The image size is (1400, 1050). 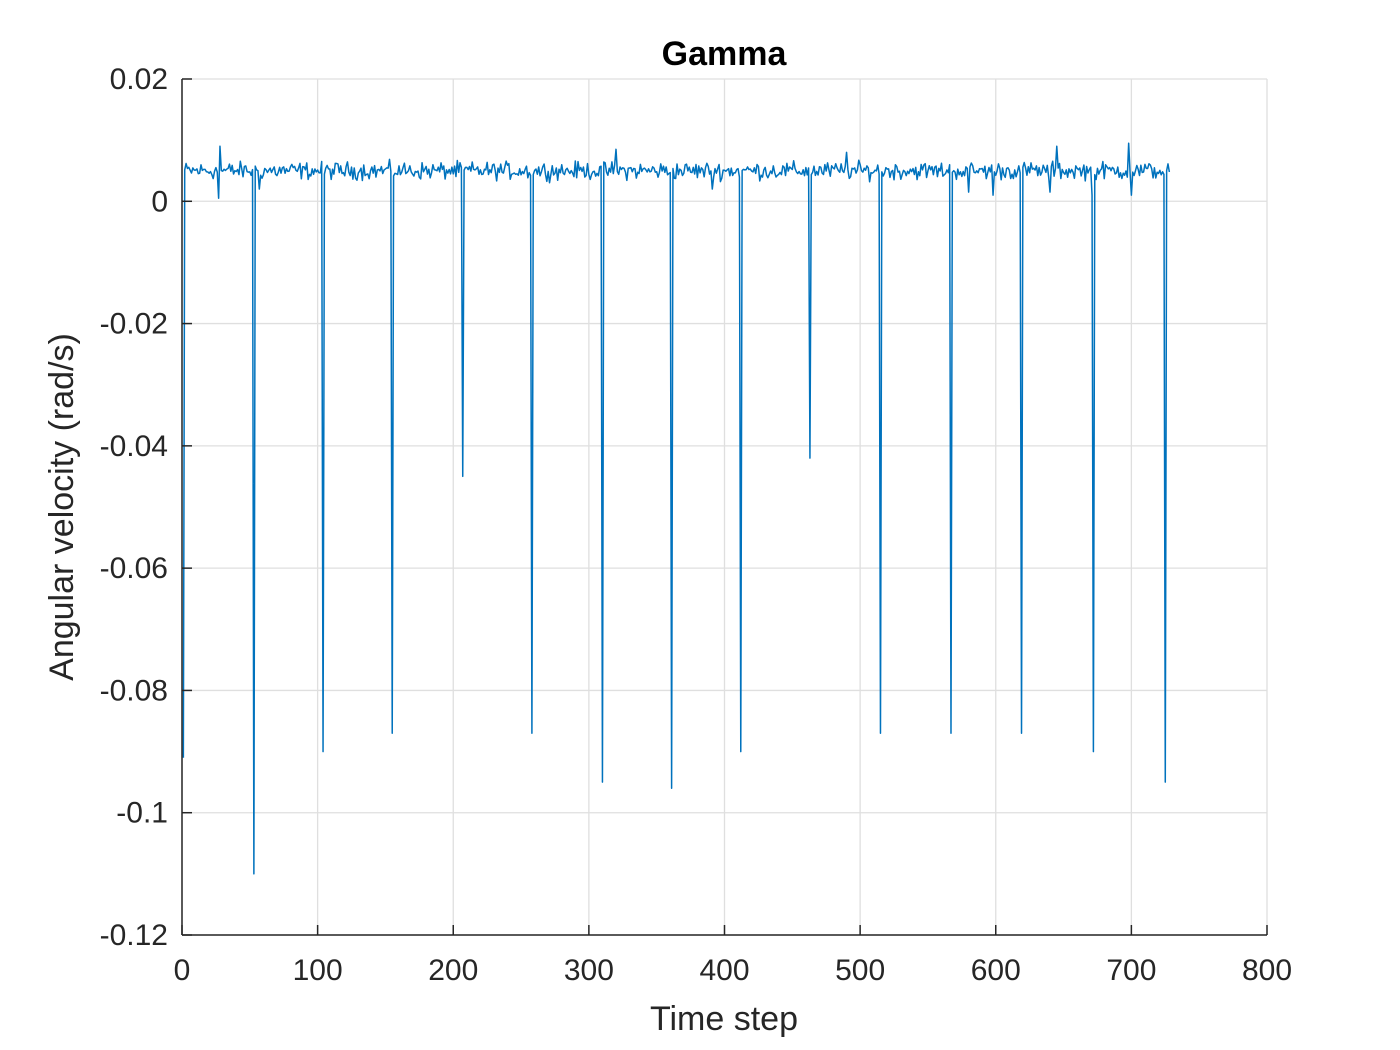 What do you see at coordinates (134, 568) in the screenshot?
I see `y-tick-label-3: -0.06` at bounding box center [134, 568].